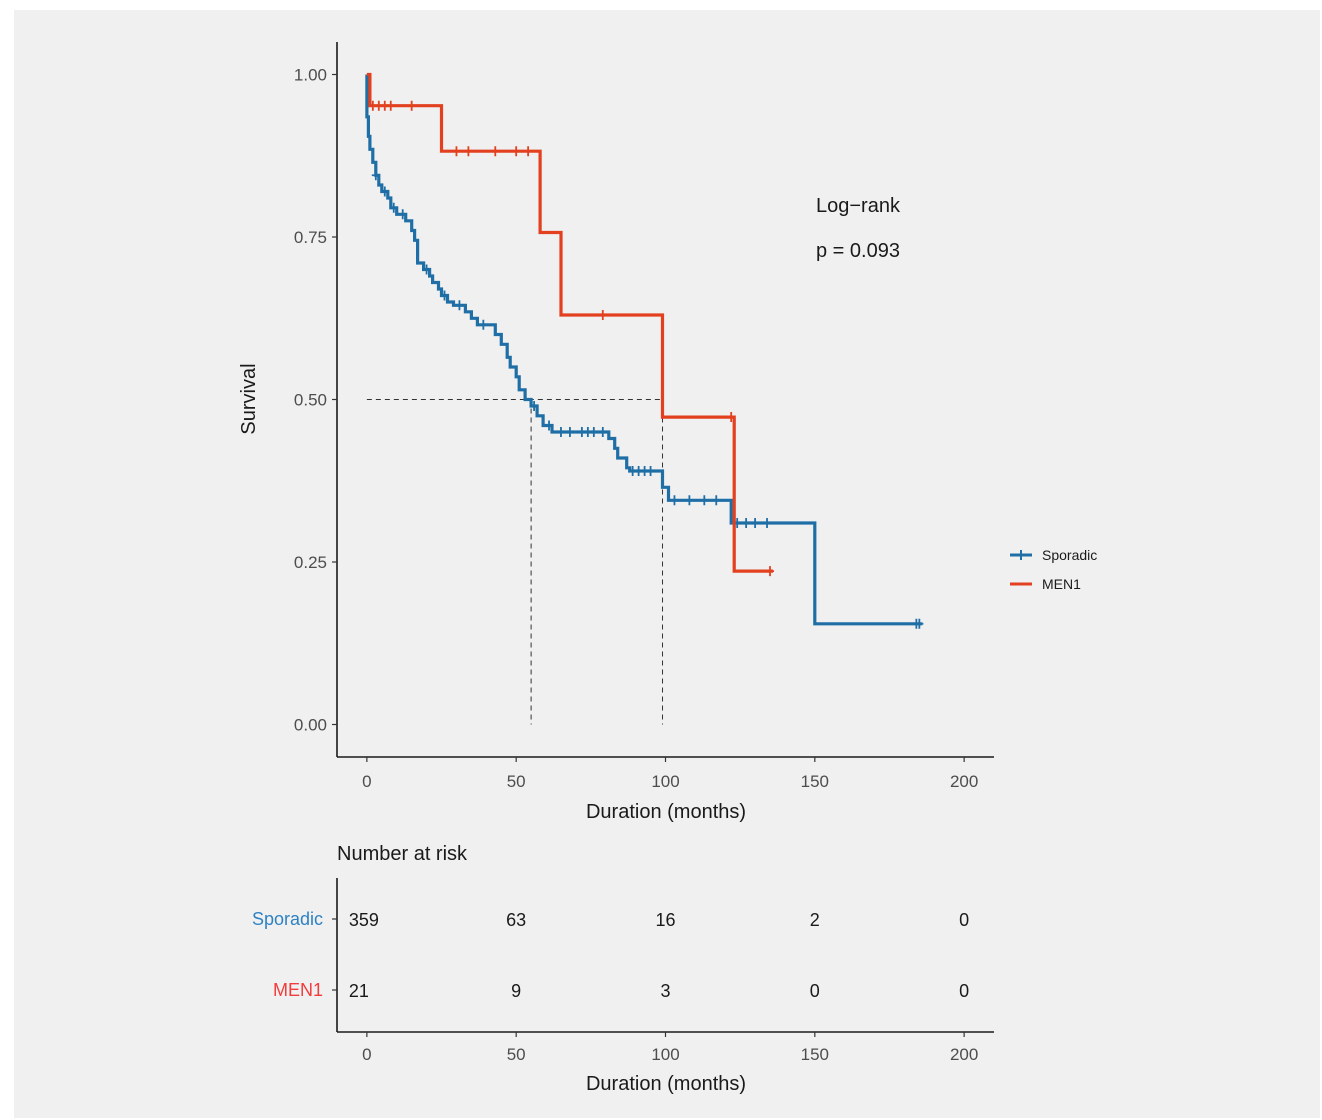 This screenshot has height=1120, width=1322. Describe the element at coordinates (610, 955) in the screenshot. I see `risk-cells: Sporadic 359 63 16 2 0 MEN1 21 9 3 0 0` at that location.